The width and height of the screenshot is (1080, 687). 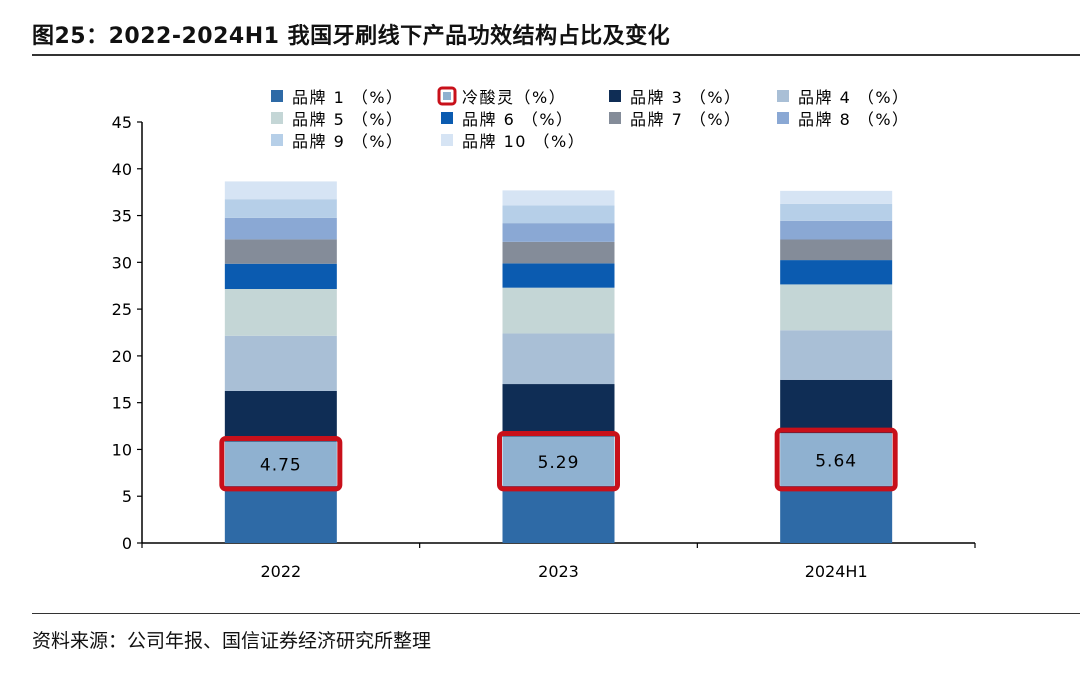 What do you see at coordinates (122, 356) in the screenshot?
I see `y-tick-label: 20` at bounding box center [122, 356].